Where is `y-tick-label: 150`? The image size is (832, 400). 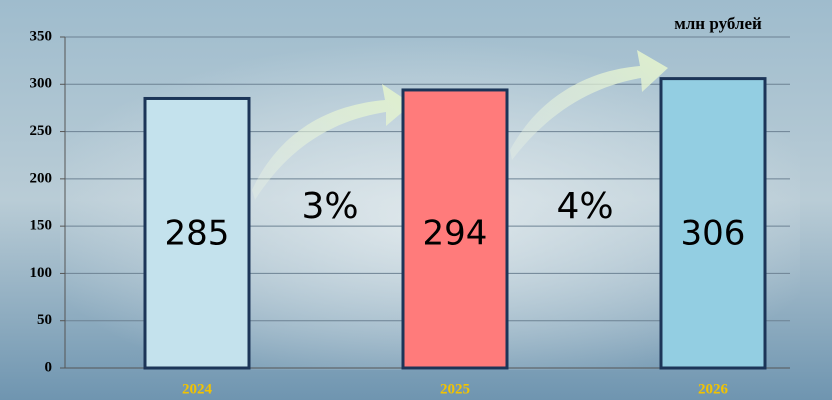 y-tick-label: 150 is located at coordinates (41, 226).